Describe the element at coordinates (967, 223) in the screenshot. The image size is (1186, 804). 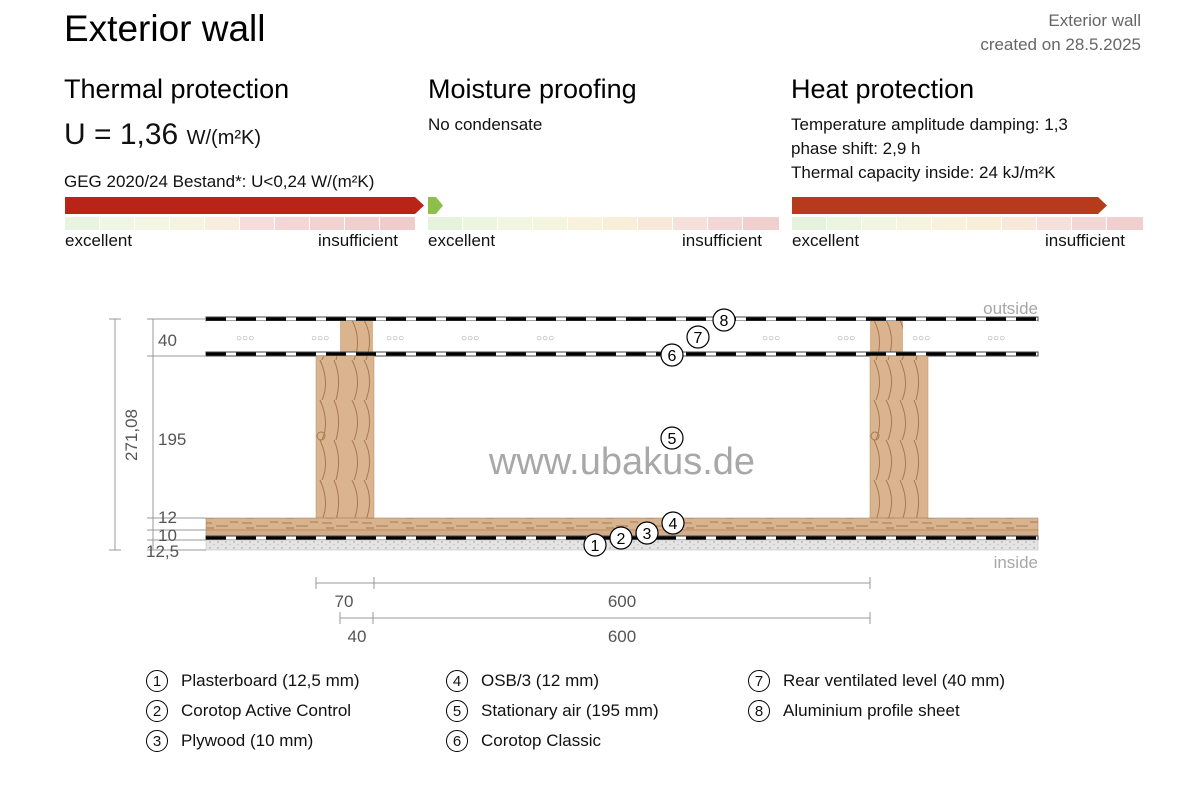
I see `heat-scale` at that location.